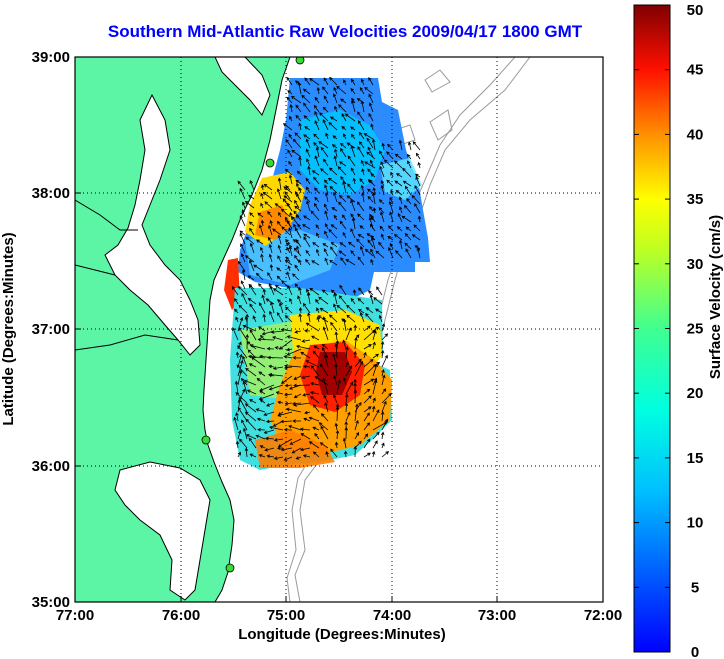  Describe the element at coordinates (51, 57) in the screenshot. I see `y-tick-label: 39:00` at that location.